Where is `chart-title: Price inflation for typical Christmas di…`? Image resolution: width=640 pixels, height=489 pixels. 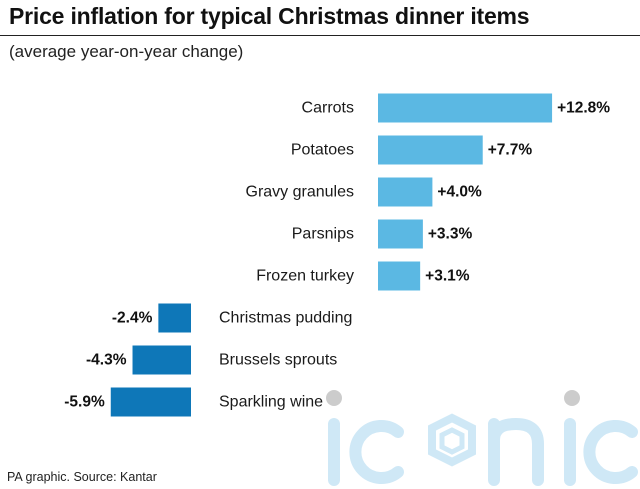 chart-title: Price inflation for typical Christmas di… is located at coordinates (269, 16).